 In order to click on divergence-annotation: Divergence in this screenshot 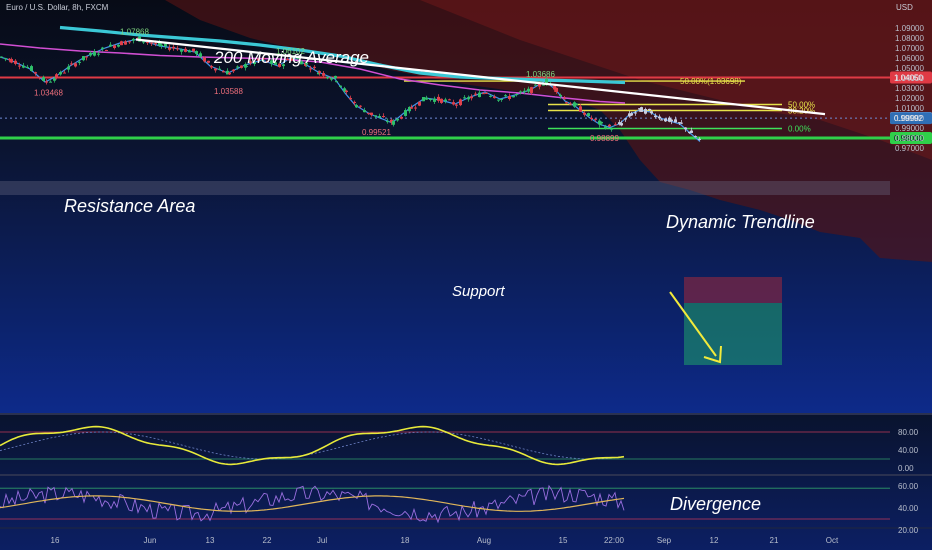, I will do `click(716, 504)`.